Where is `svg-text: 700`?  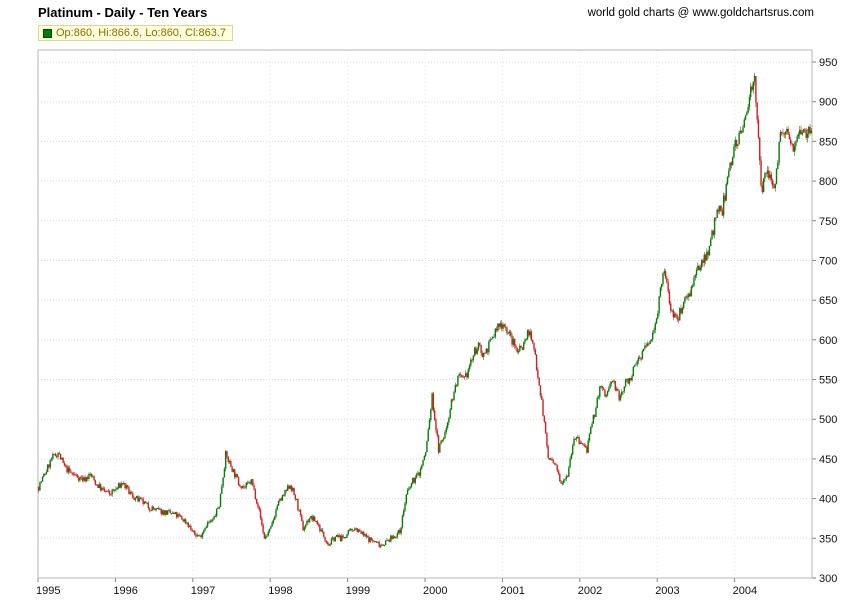 svg-text: 700 is located at coordinates (828, 261).